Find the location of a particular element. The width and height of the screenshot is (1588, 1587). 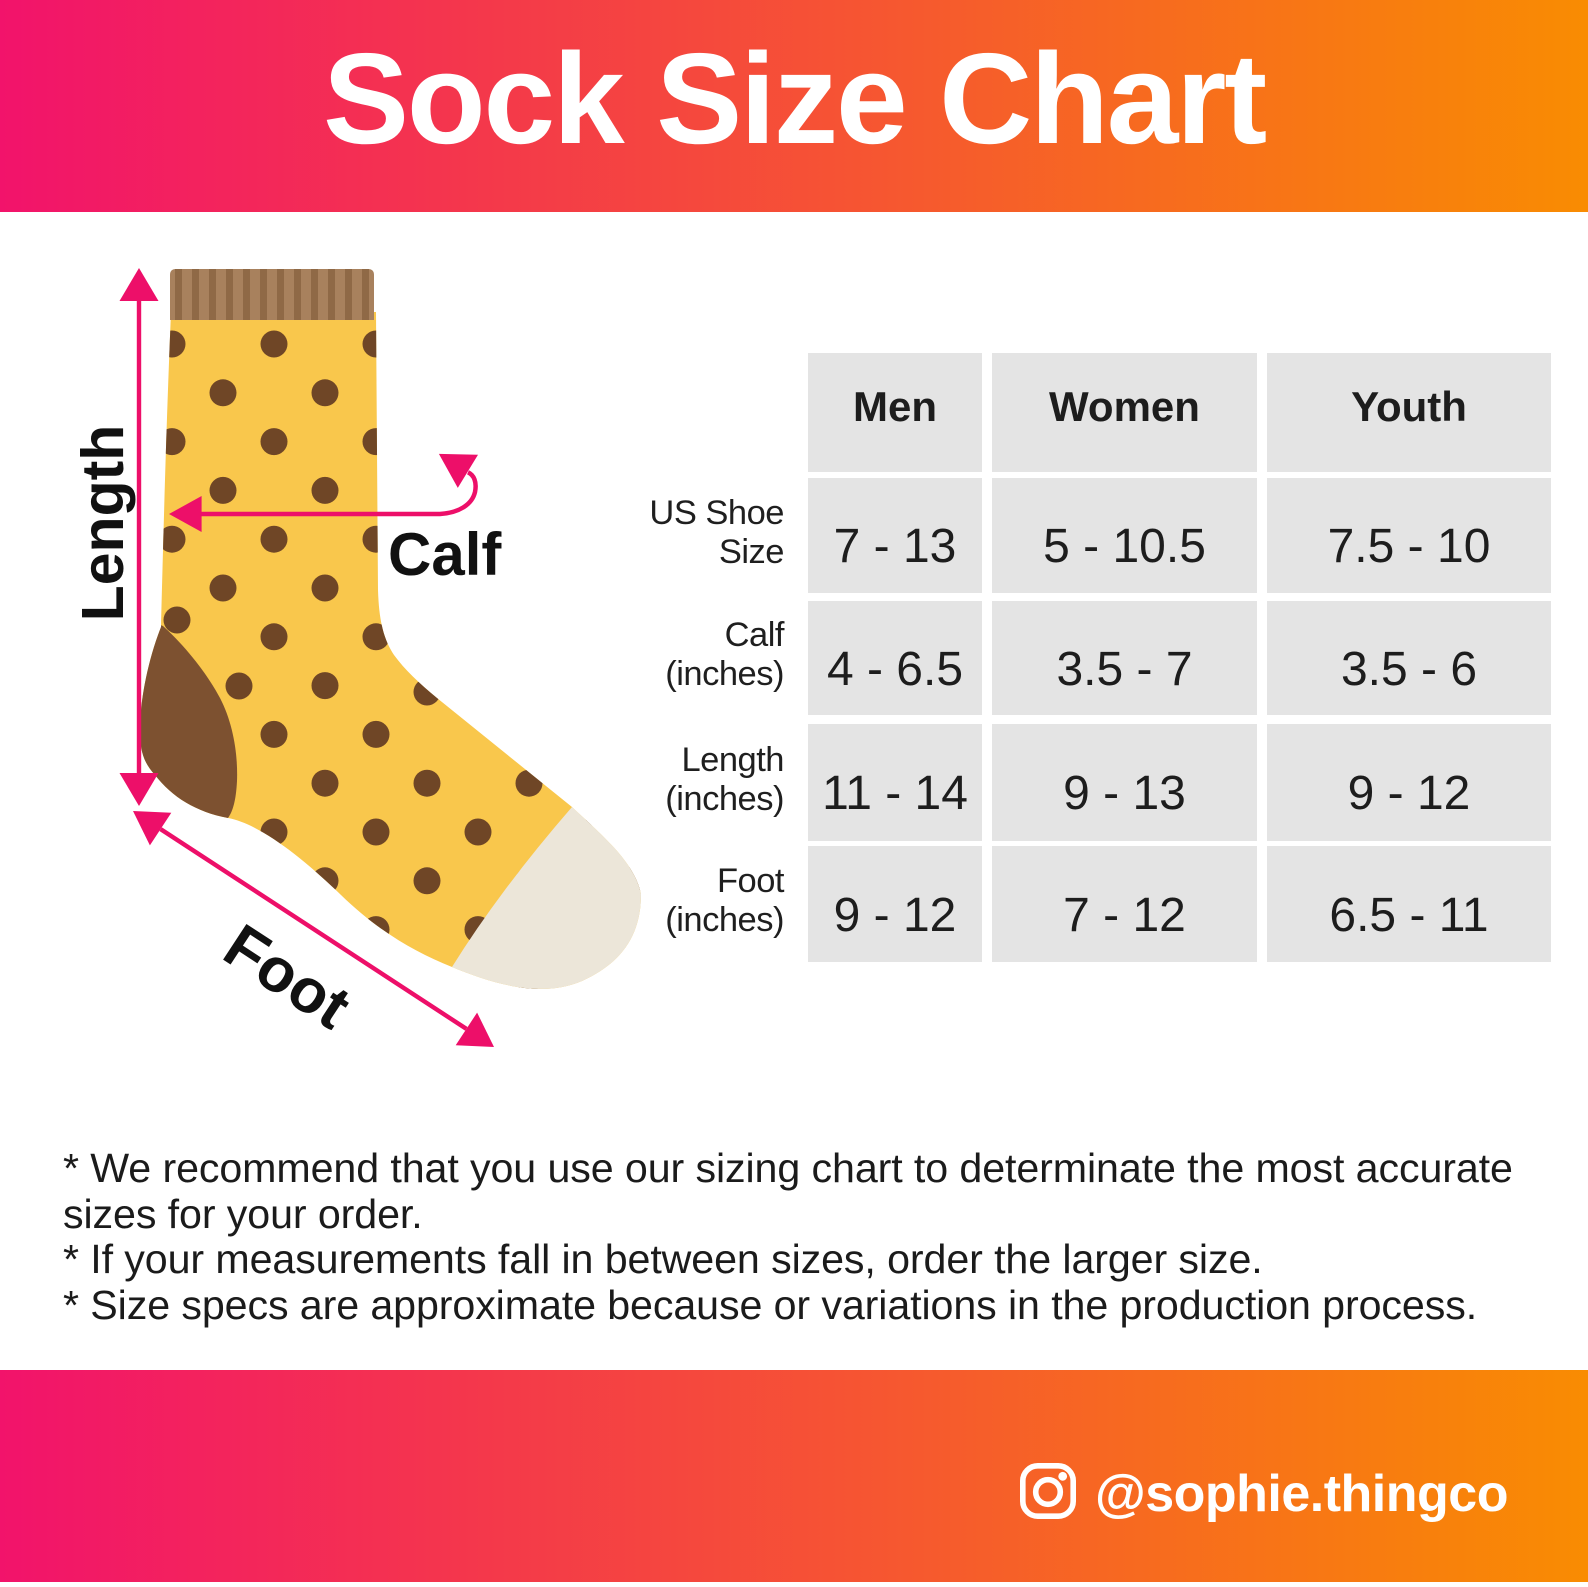

svg-text: Length is located at coordinates (103, 523).